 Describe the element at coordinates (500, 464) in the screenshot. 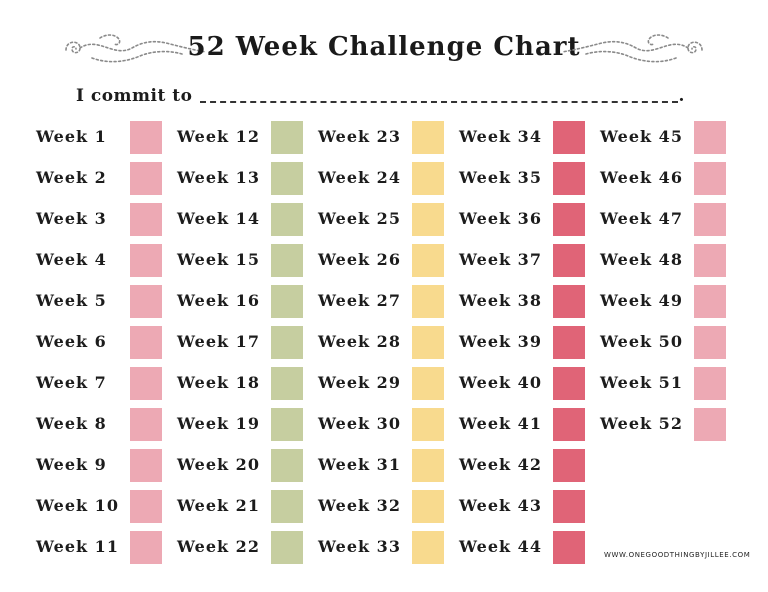

I see `week-label: Week 42` at that location.